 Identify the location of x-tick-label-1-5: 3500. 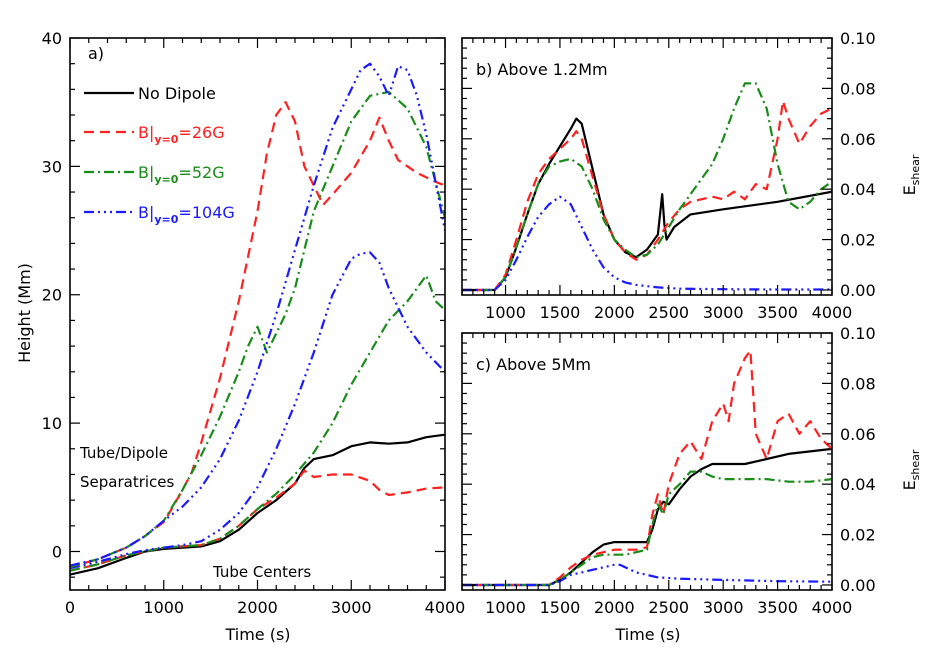
(777, 312).